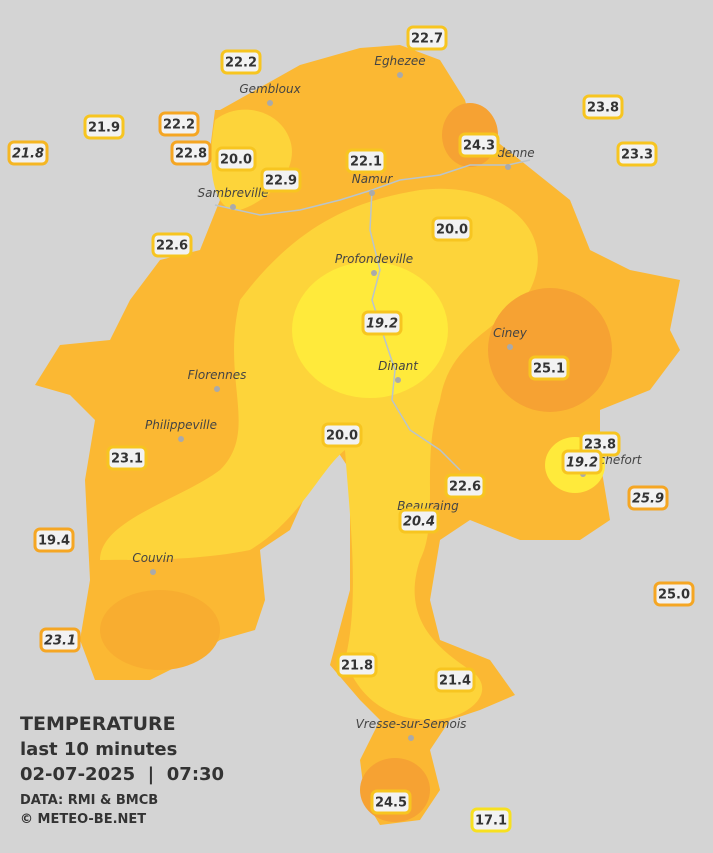 The height and width of the screenshot is (853, 713). Describe the element at coordinates (374, 259) in the screenshot. I see `town-name: Profondeville` at that location.